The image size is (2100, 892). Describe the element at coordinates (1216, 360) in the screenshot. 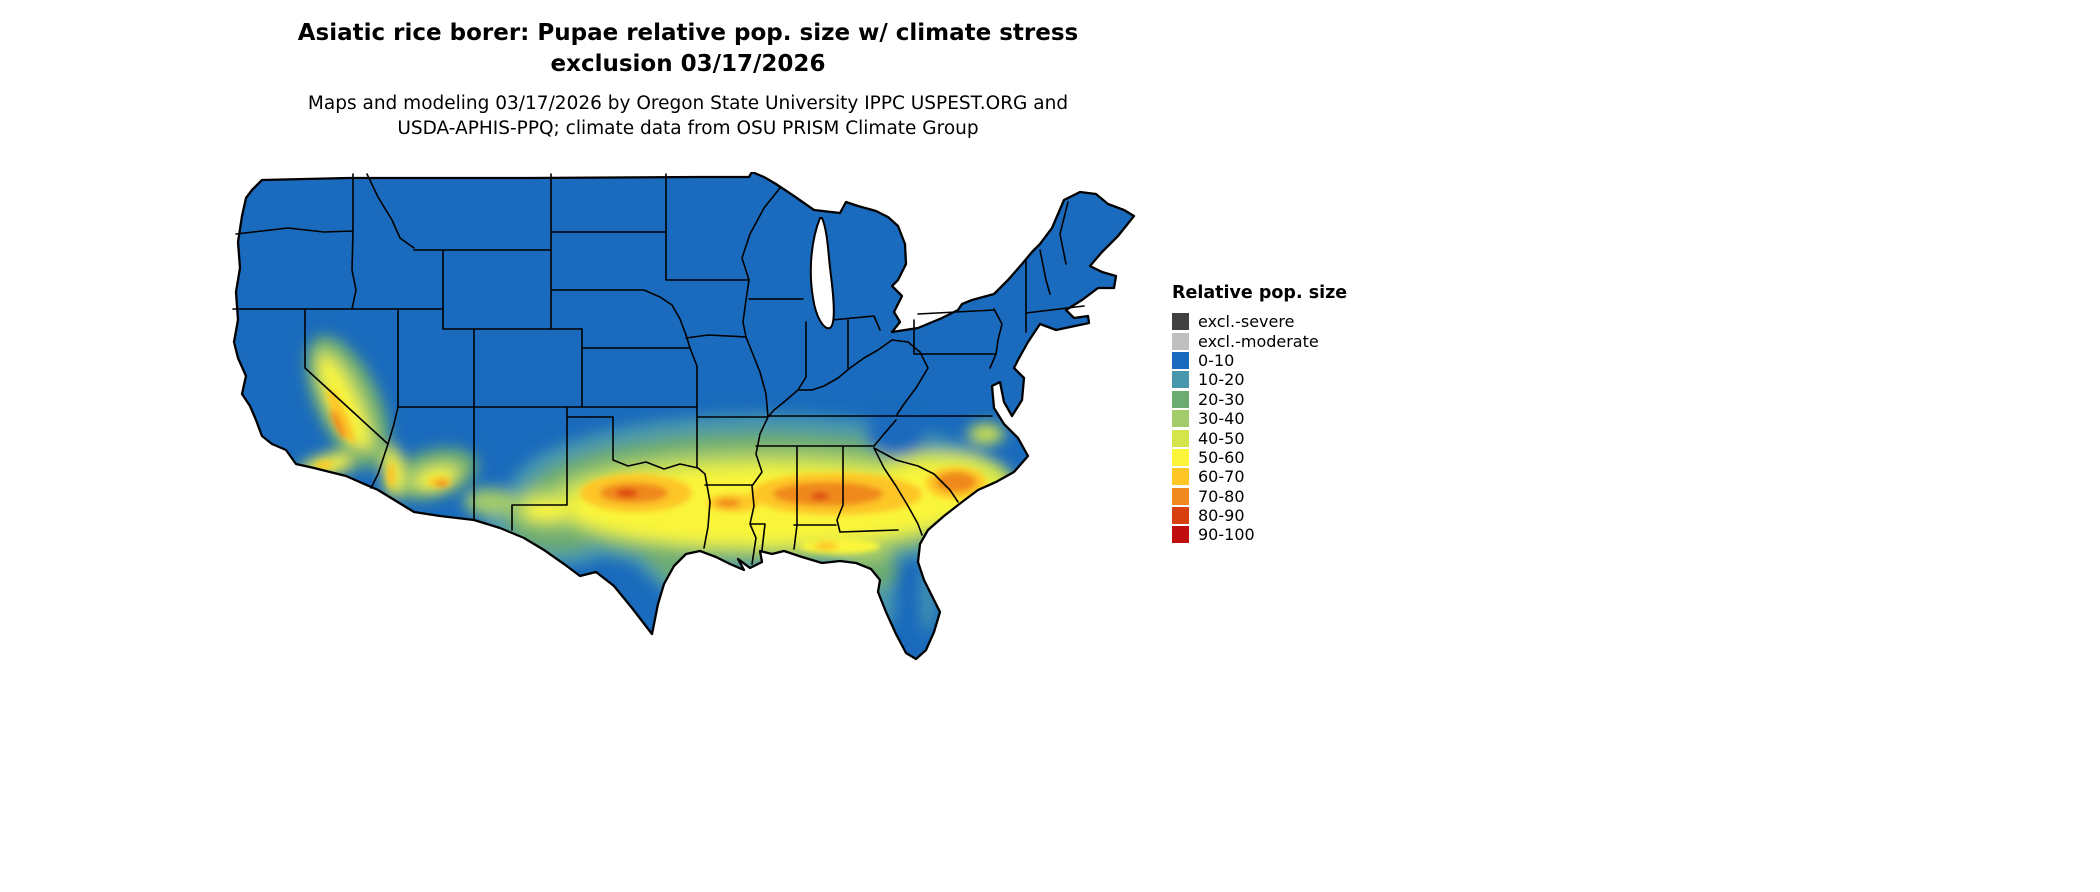

I see `legend-label: 0-10` at that location.